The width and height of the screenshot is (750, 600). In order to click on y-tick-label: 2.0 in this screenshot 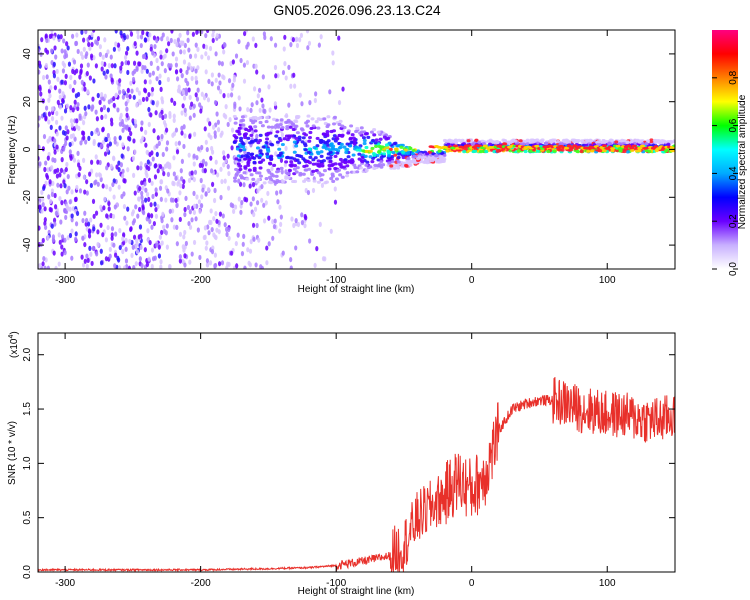, I will do `click(27, 354)`.